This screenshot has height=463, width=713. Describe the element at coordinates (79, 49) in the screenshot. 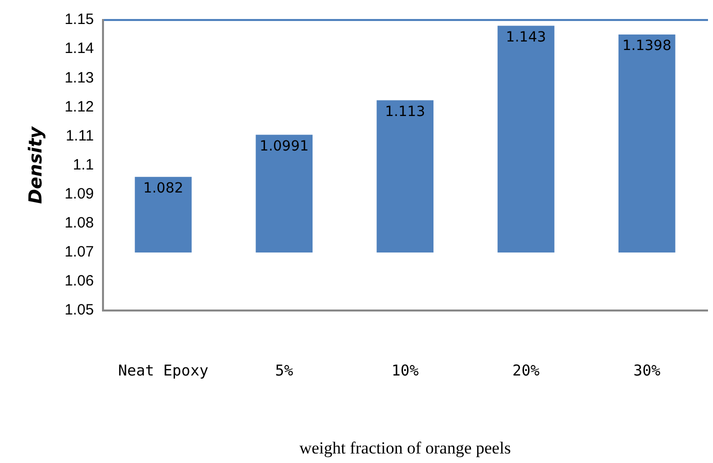

I see `y-tick-label: 1.14` at that location.